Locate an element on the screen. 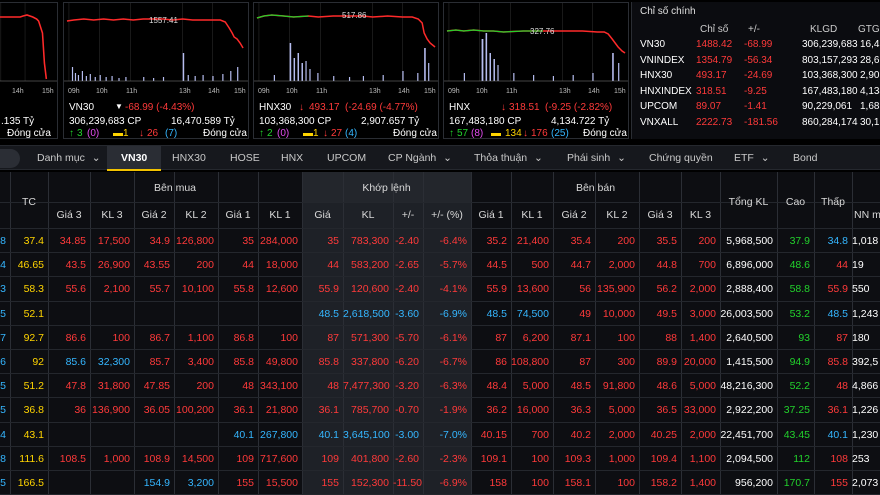  time-axis: 09h 10h 11h 13h 14h 15h is located at coordinates (347, 91).